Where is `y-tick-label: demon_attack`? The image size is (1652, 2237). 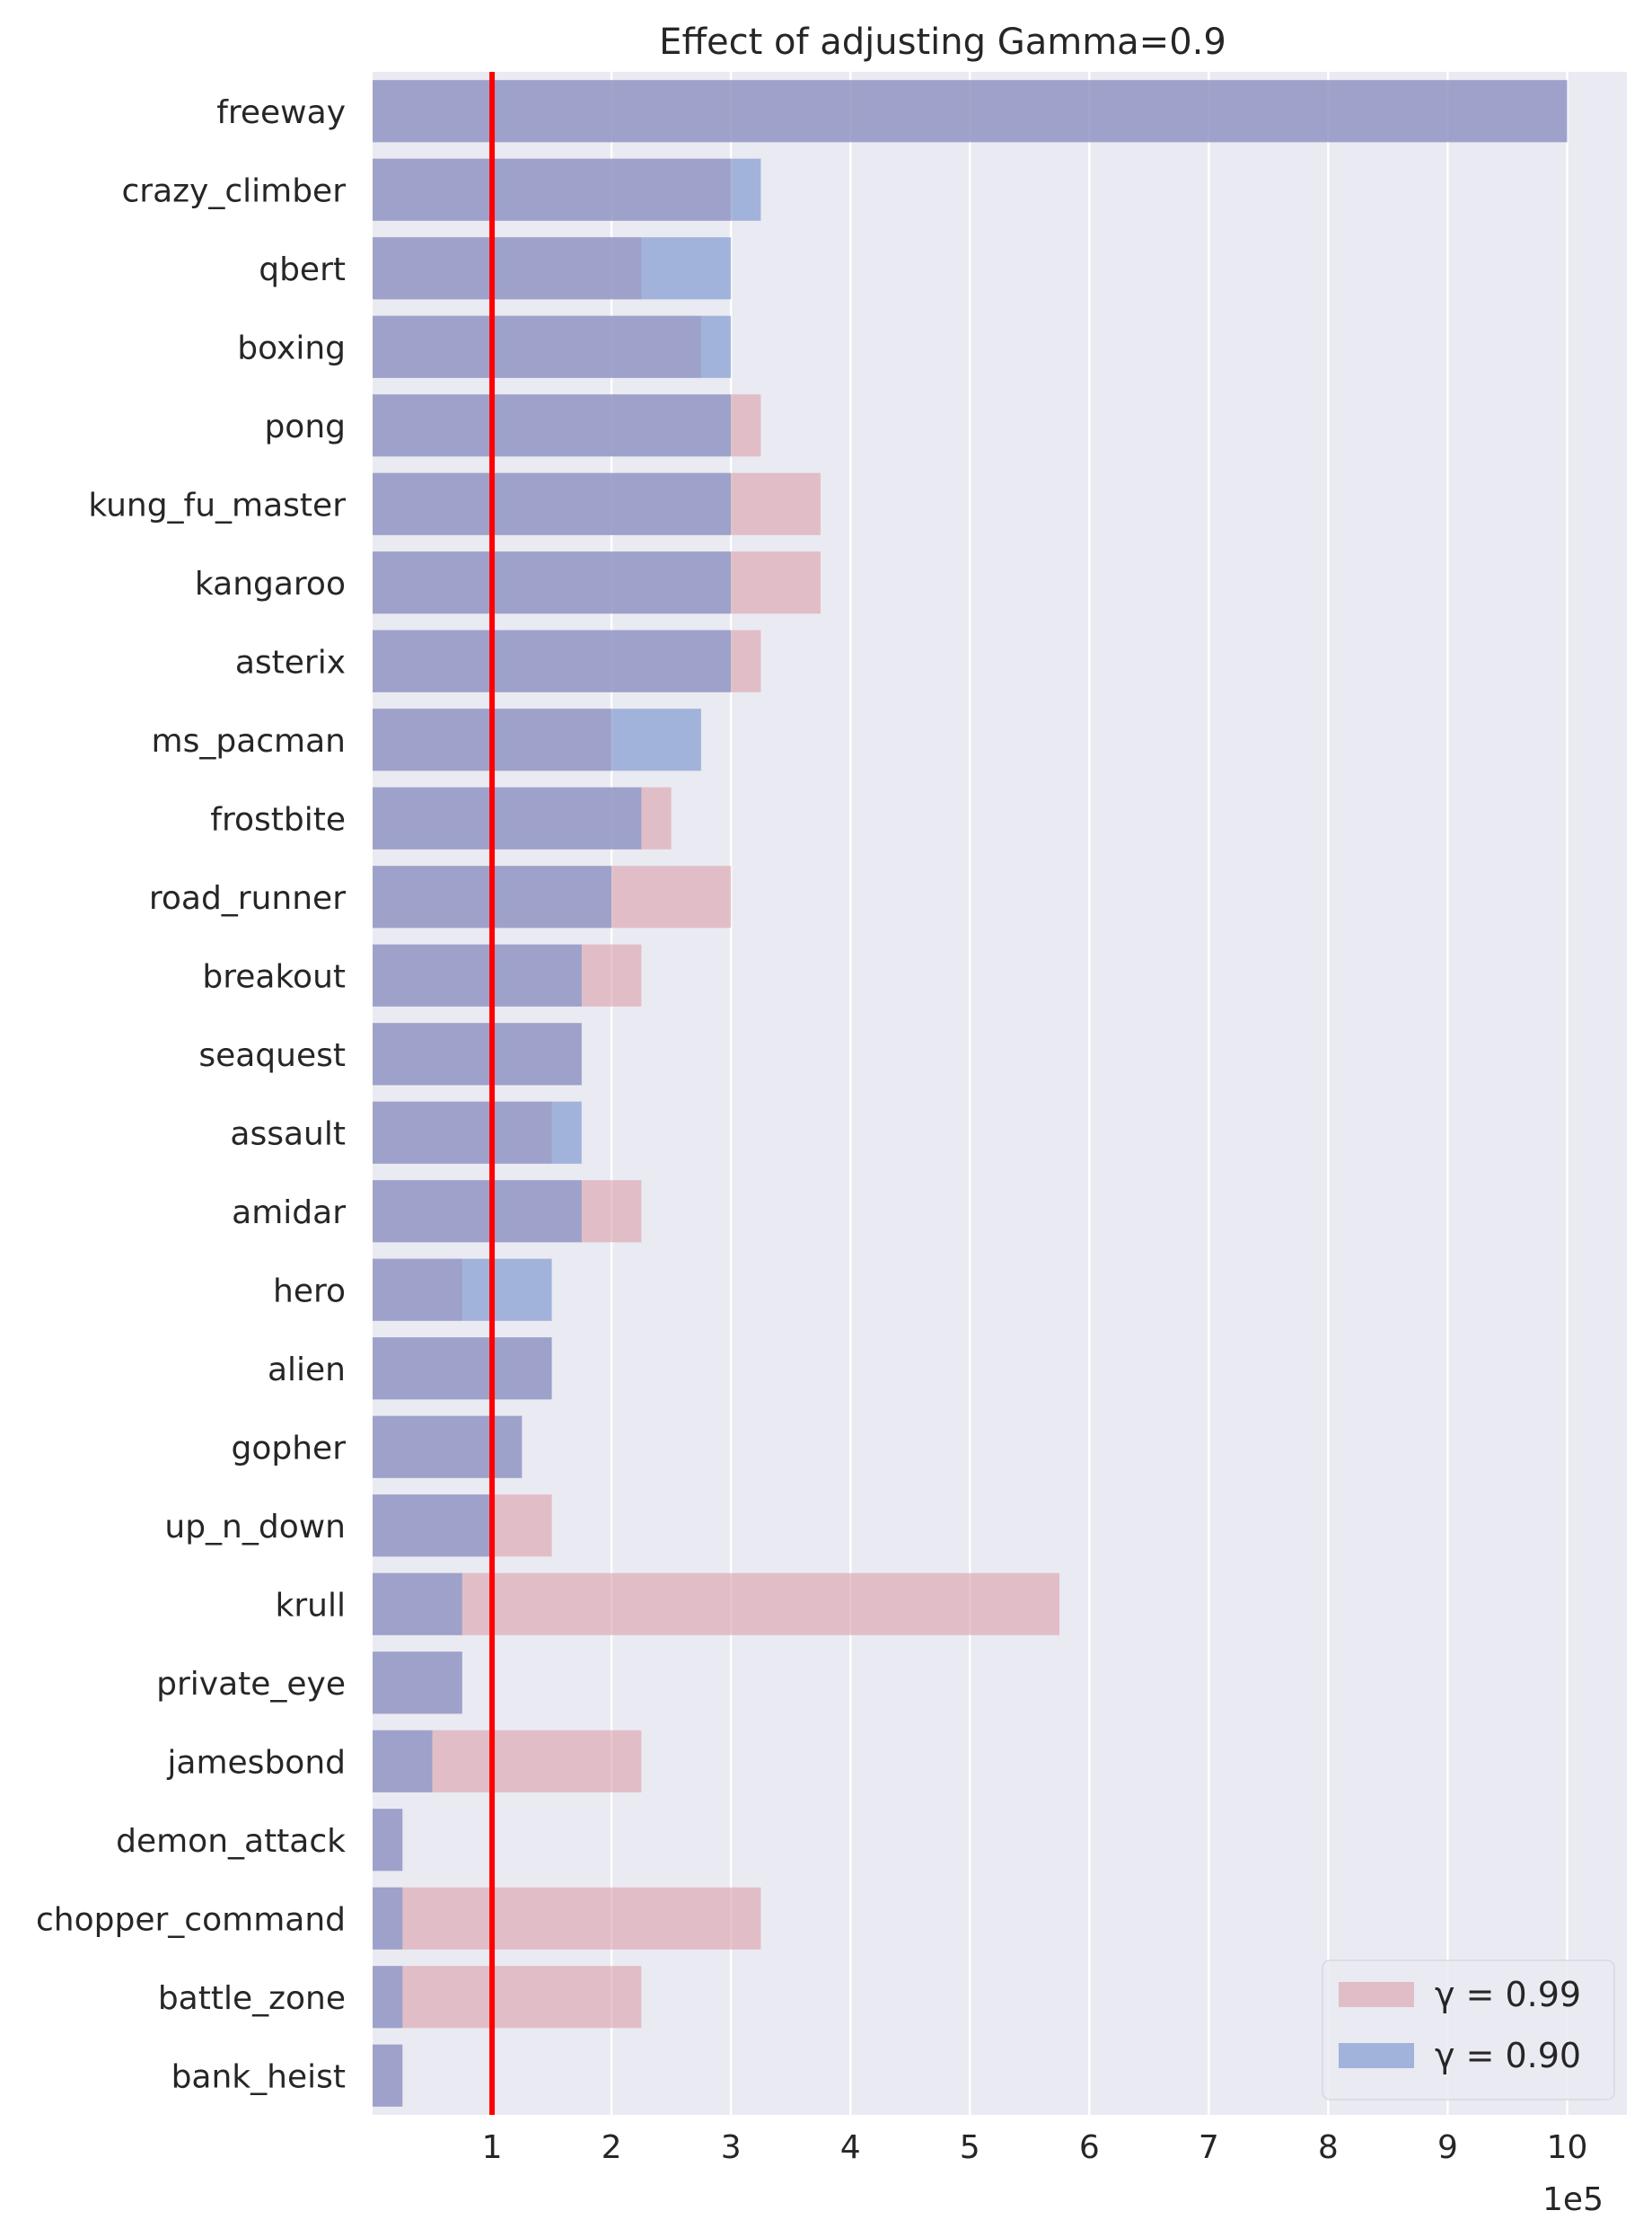
y-tick-label: demon_attack is located at coordinates (231, 1841).